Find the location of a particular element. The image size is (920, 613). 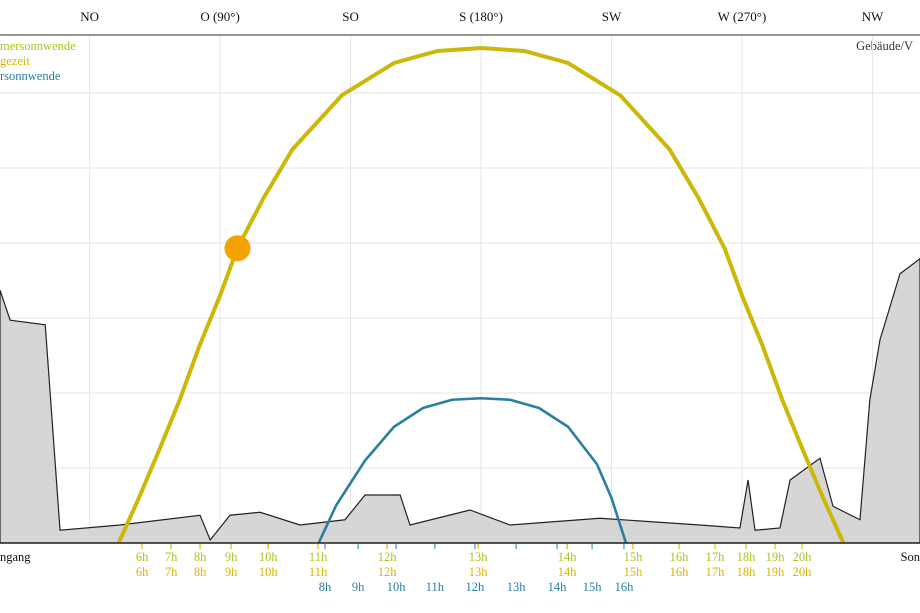

x-tick-label: W (270°) is located at coordinates (742, 16).